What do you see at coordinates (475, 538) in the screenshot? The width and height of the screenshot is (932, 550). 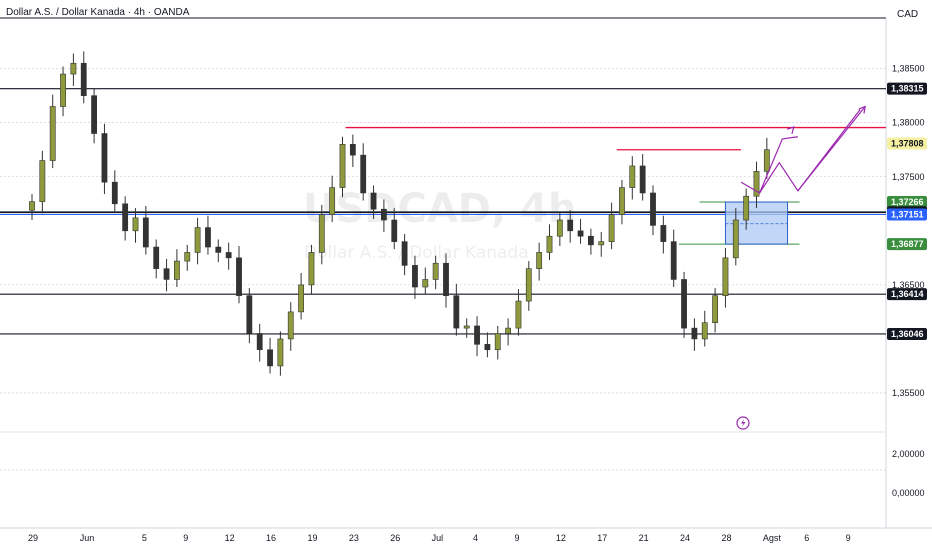 I see `x-tick-label: 4` at bounding box center [475, 538].